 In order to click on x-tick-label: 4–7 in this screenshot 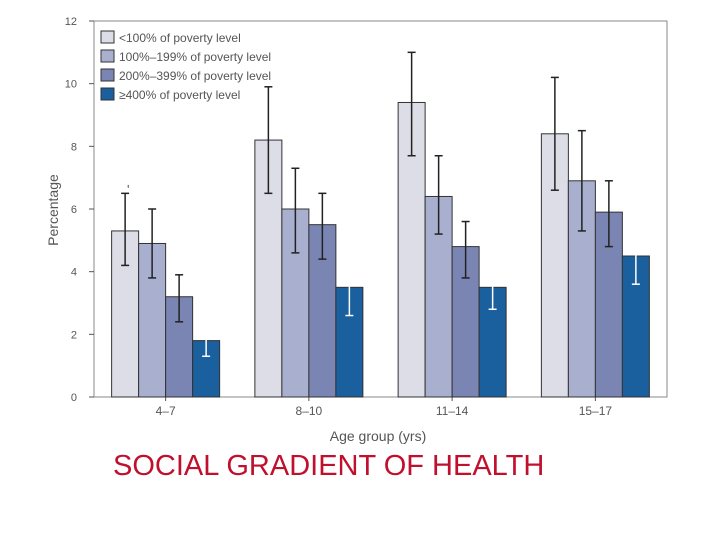, I will do `click(166, 411)`.